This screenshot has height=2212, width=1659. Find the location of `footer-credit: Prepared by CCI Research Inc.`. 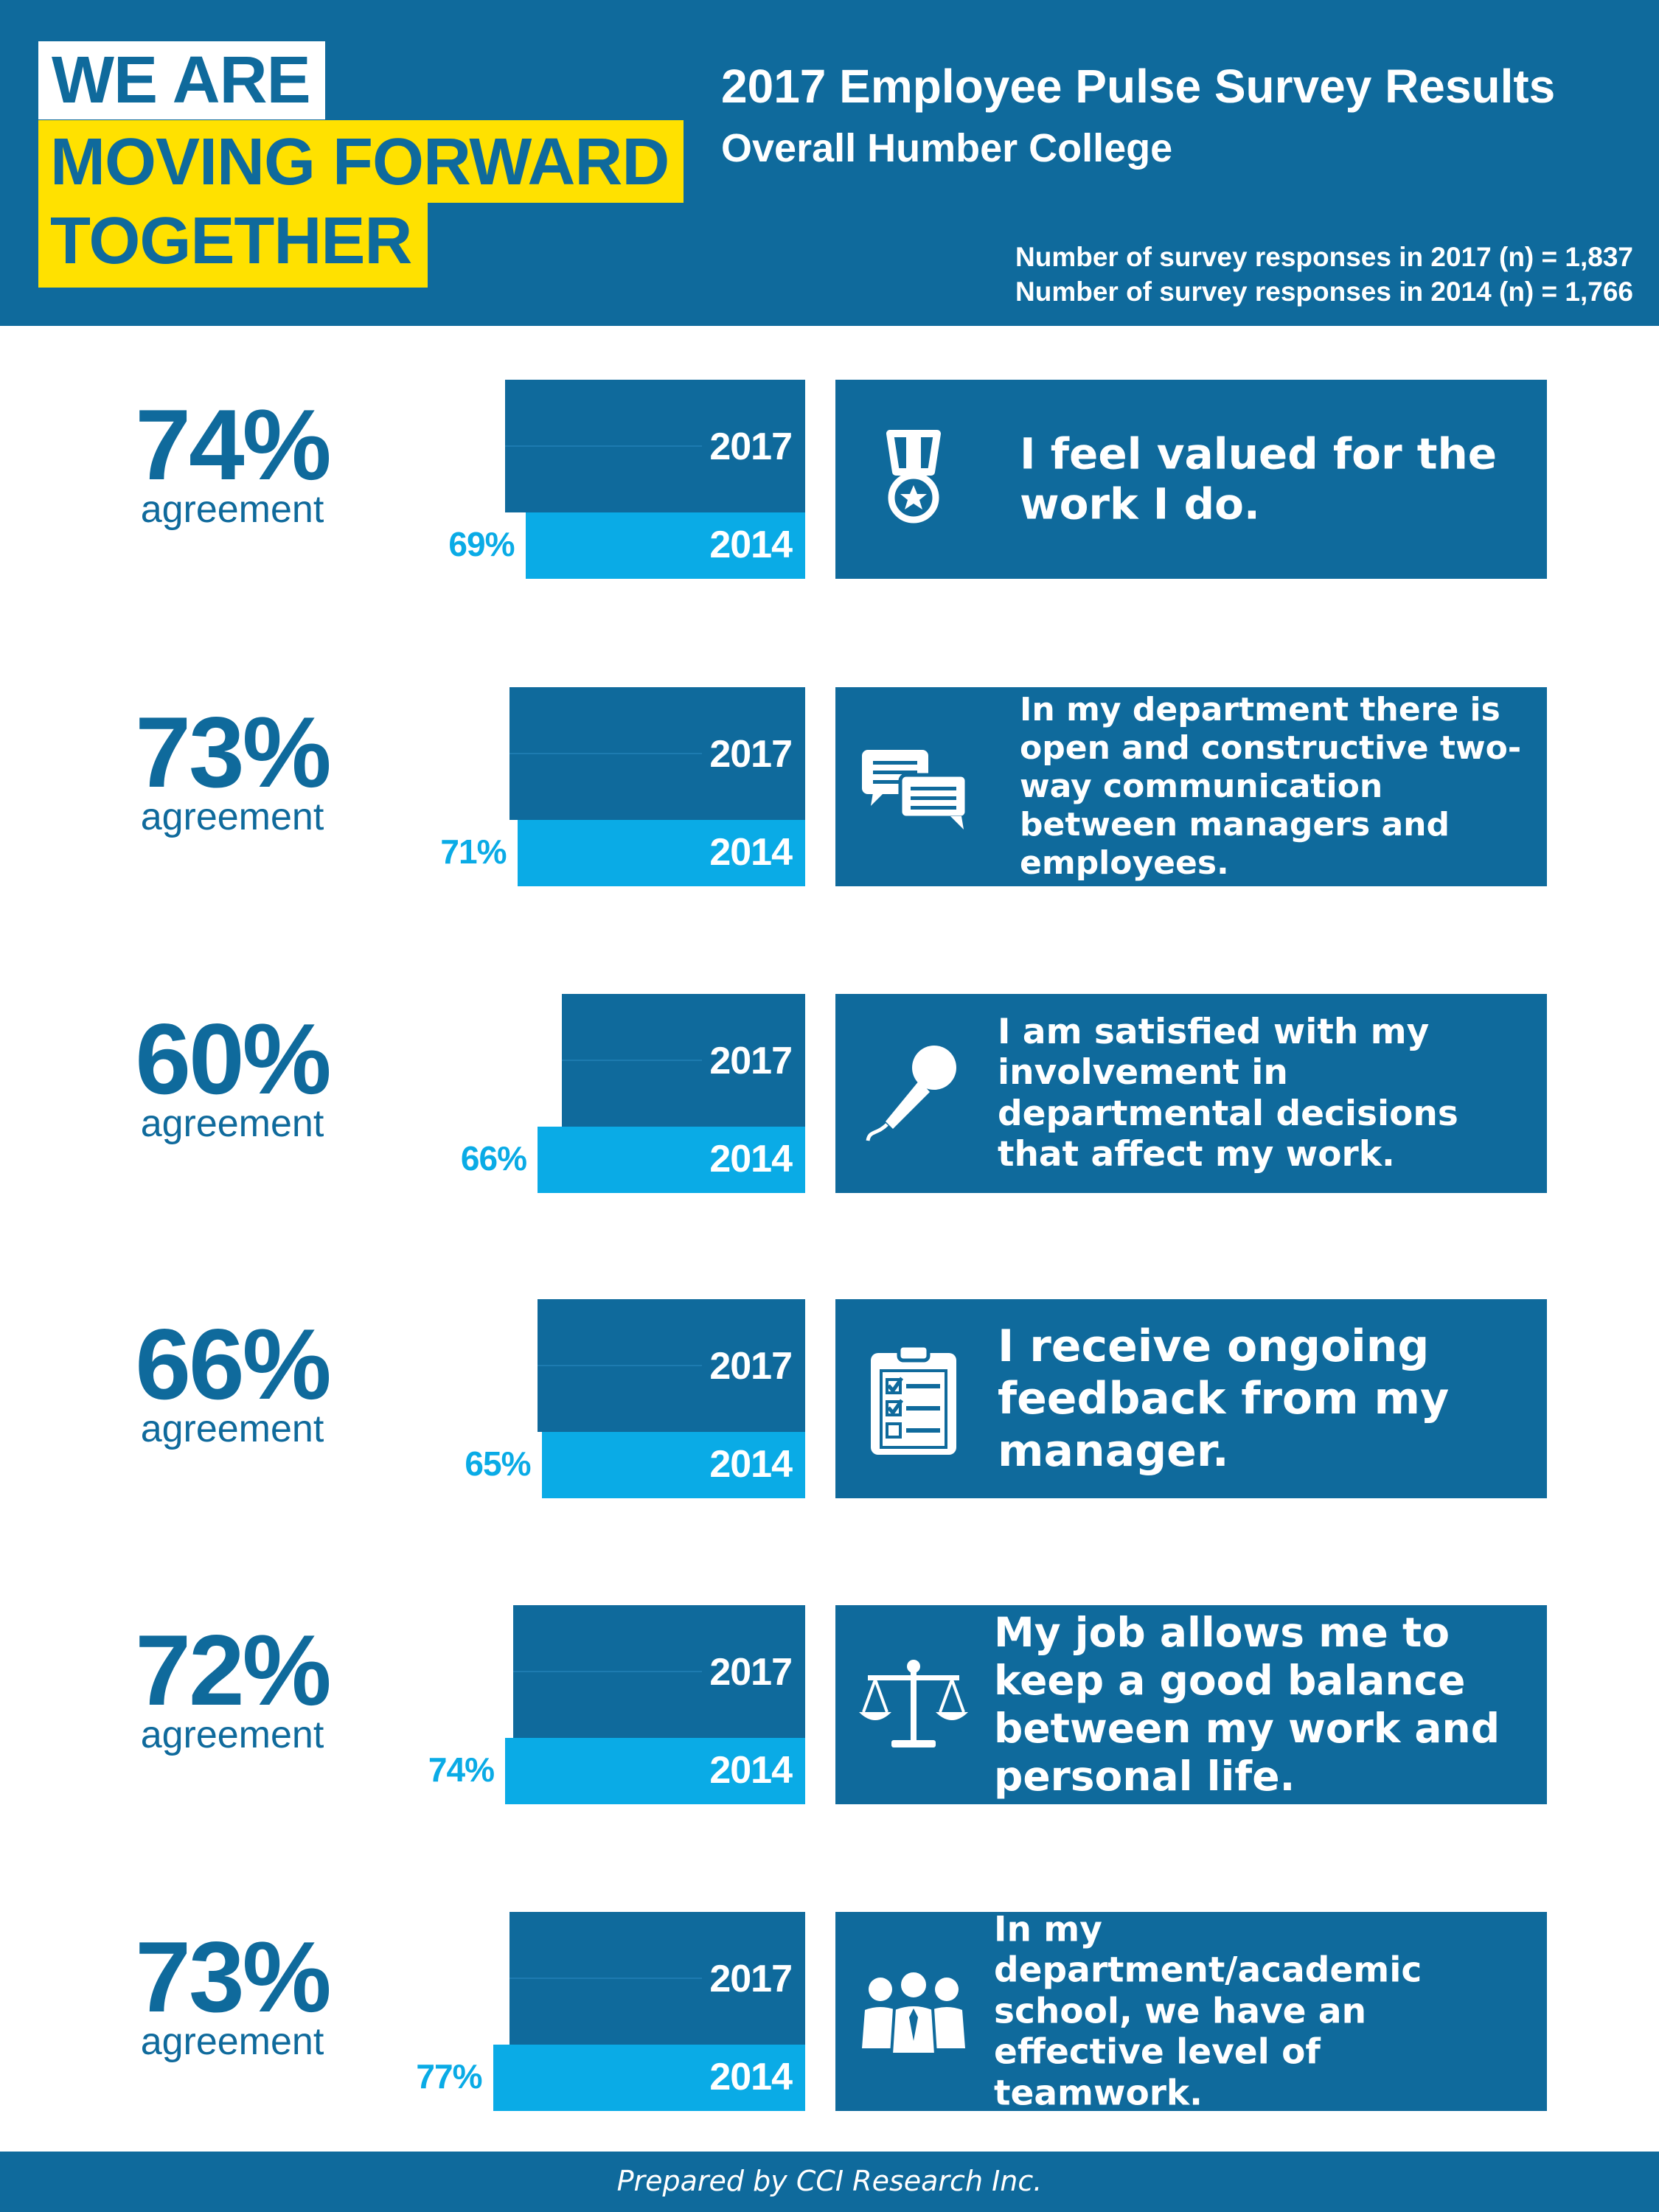

footer-credit: Prepared by CCI Research Inc. is located at coordinates (829, 2181).